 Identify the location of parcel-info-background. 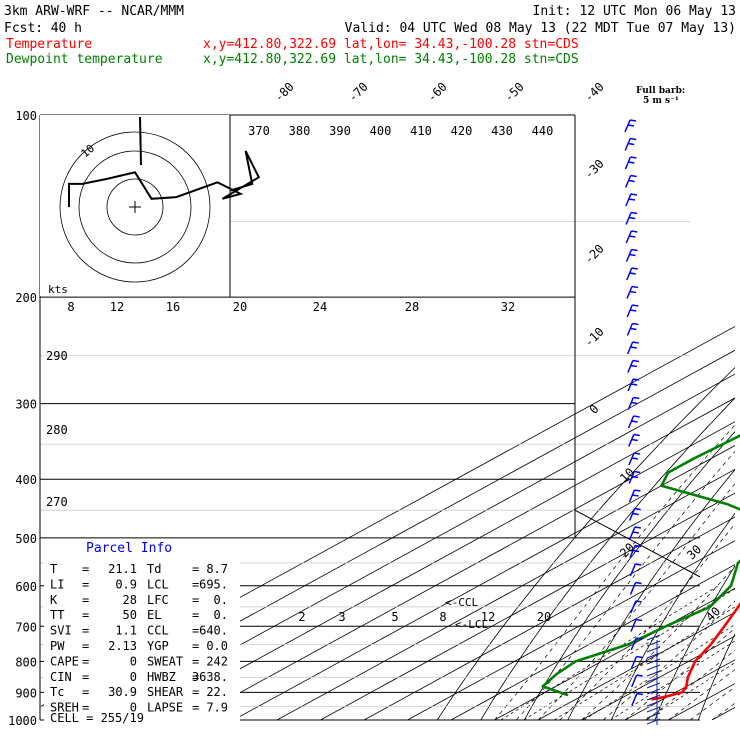
(142, 631).